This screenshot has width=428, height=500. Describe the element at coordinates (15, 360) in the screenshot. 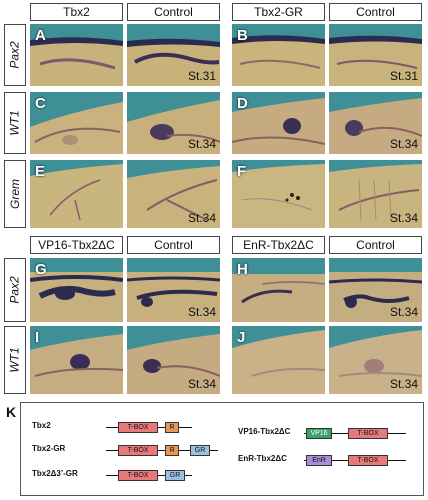

I see `row-label-wt1-b: WT1` at that location.